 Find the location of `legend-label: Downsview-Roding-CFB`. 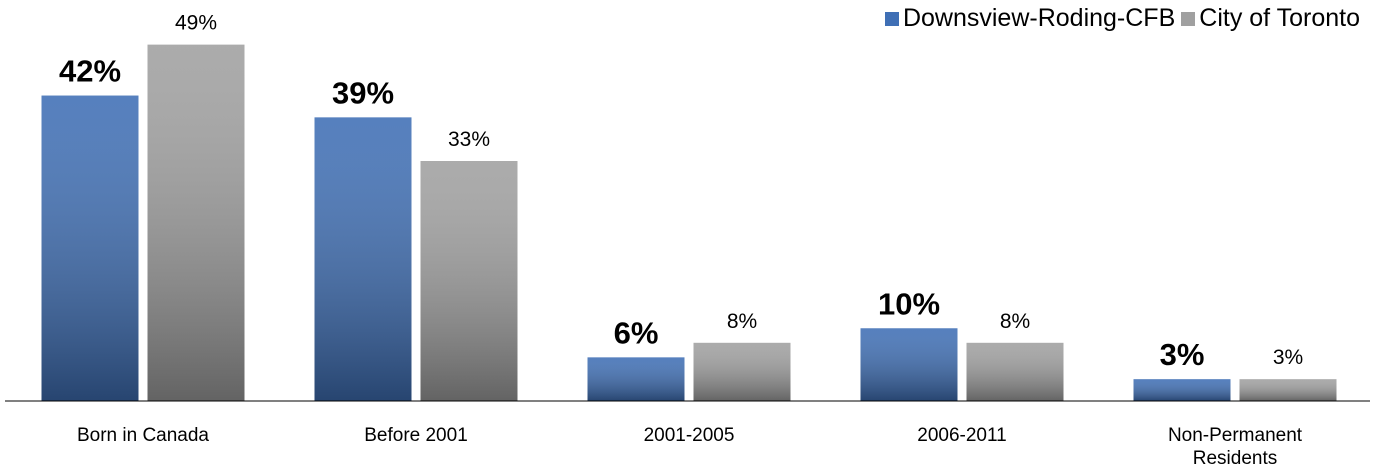

legend-label: Downsview-Roding-CFB is located at coordinates (1039, 18).